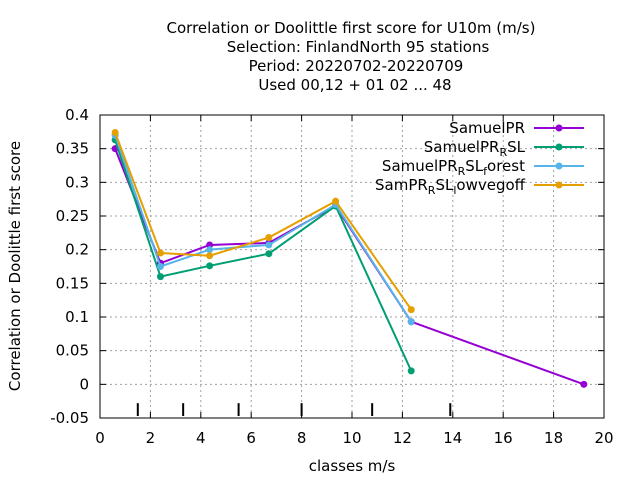 This screenshot has width=640, height=480. Describe the element at coordinates (15, 266) in the screenshot. I see `y-axis-label: Correlation or Doolittle first score` at that location.